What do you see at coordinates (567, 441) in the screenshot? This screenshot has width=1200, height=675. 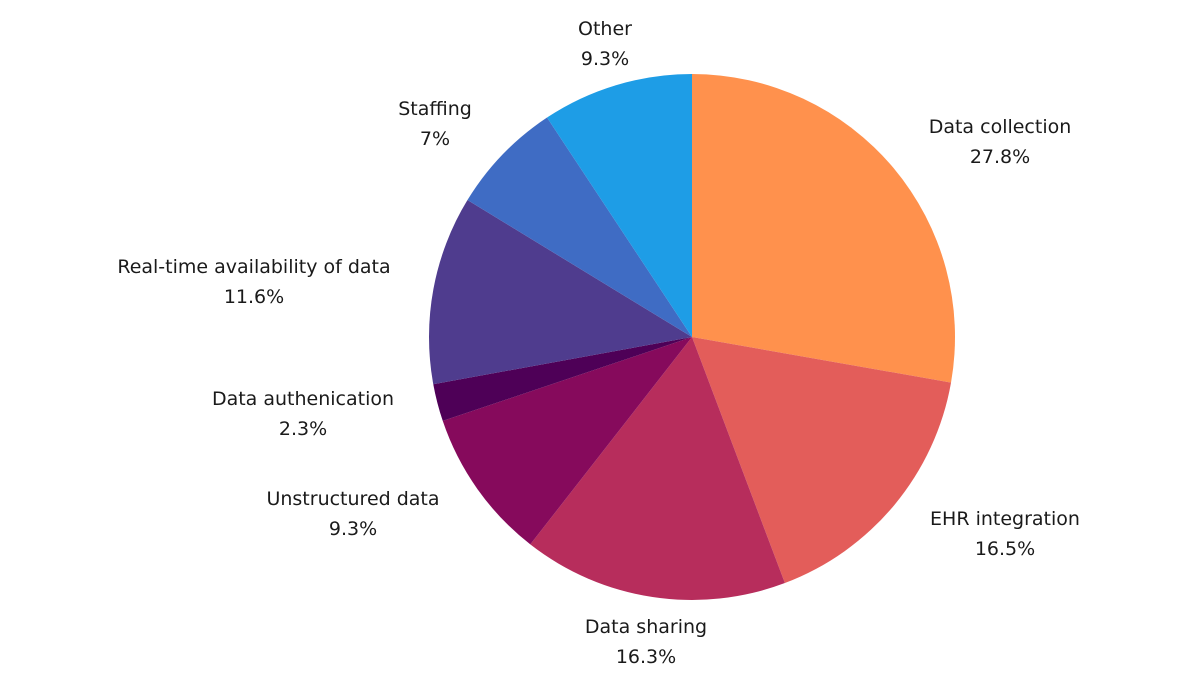 I see `pie-slice-unstructured-data` at bounding box center [567, 441].